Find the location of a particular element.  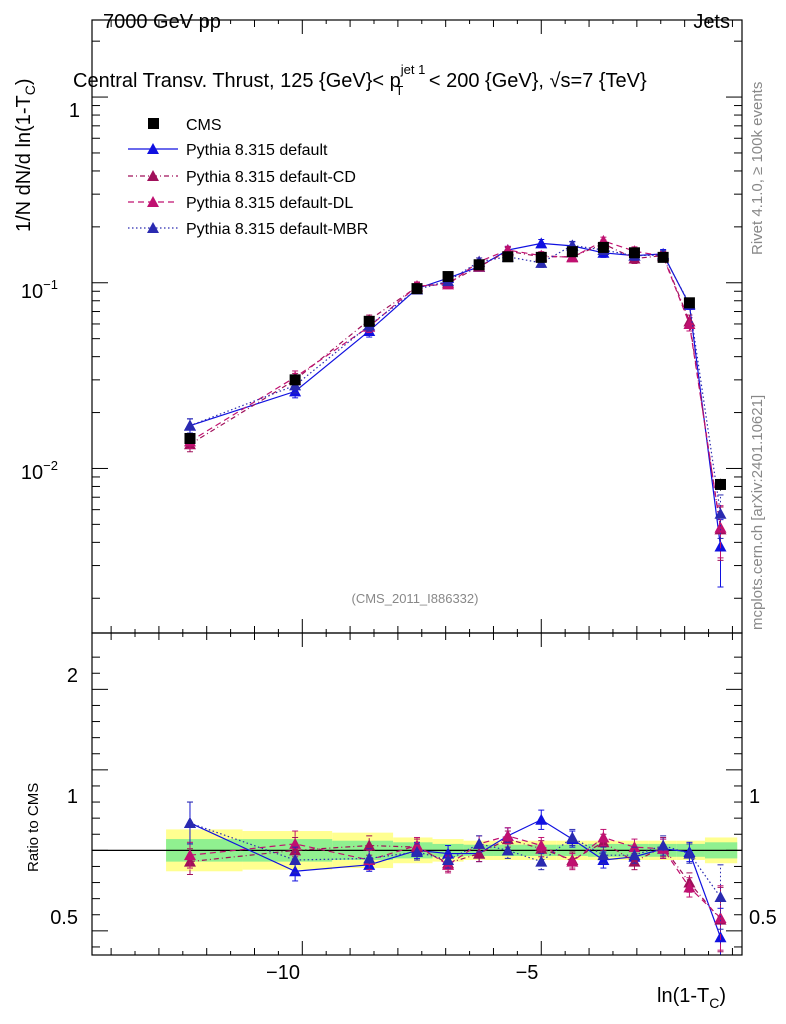

ratio-tick-label-1-right: 1 is located at coordinates (754, 797).